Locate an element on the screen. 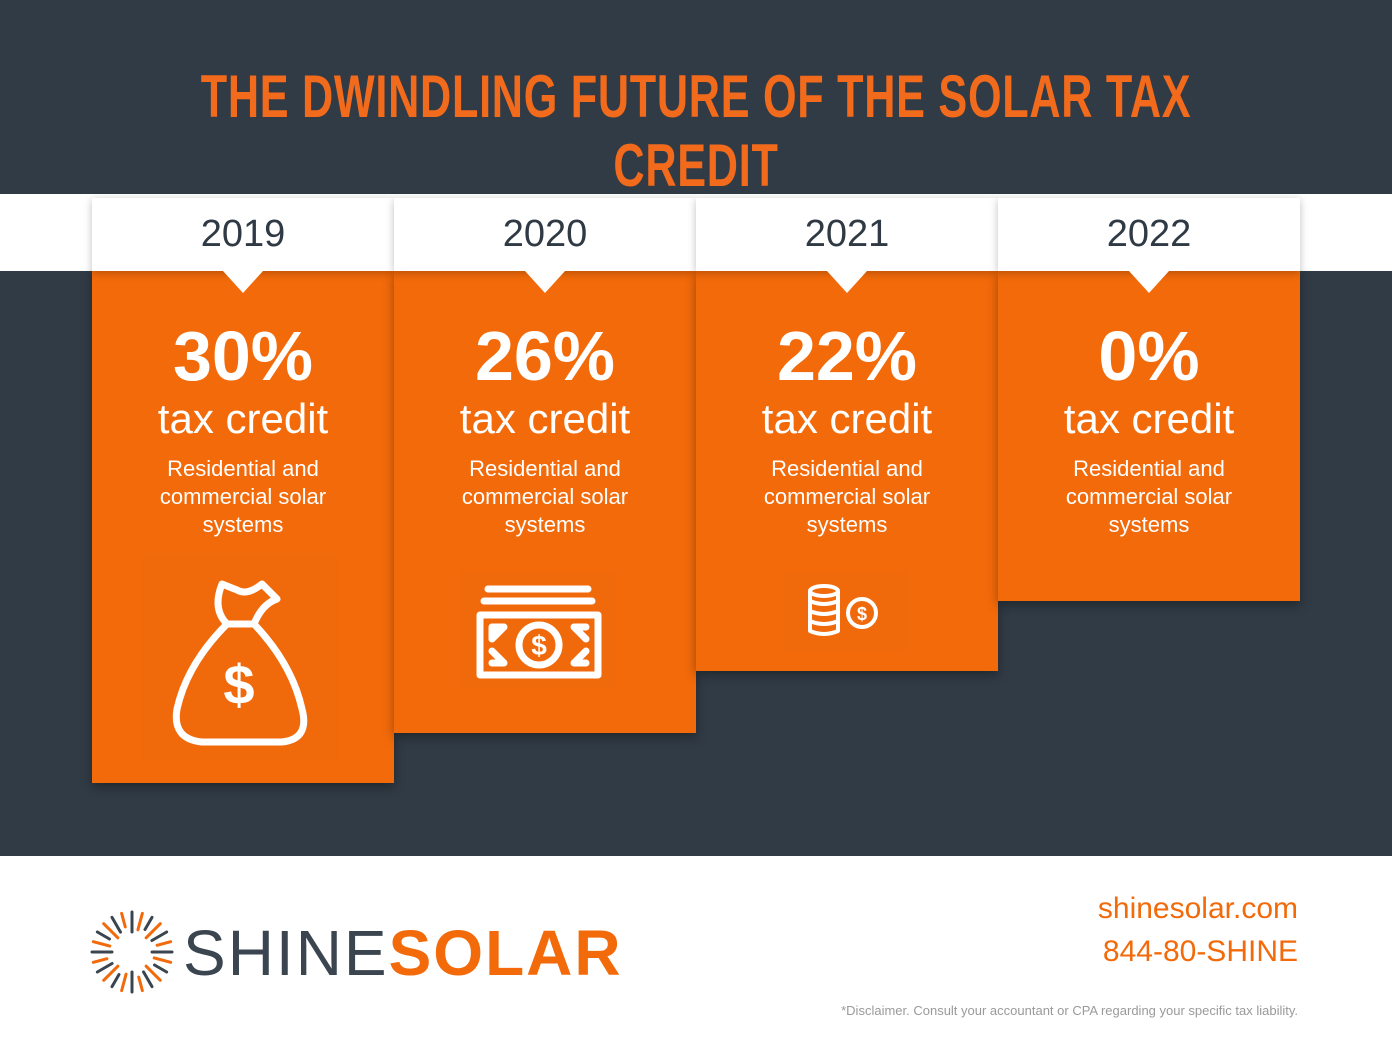  percent: 26% is located at coordinates (545, 356).